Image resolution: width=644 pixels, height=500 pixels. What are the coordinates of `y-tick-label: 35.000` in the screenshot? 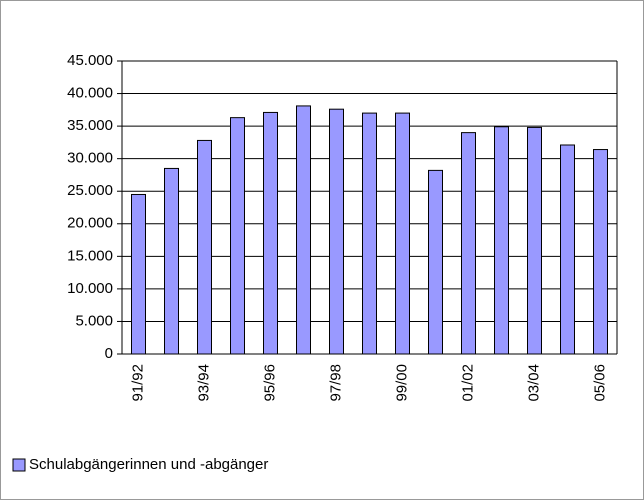 It's located at (90, 125).